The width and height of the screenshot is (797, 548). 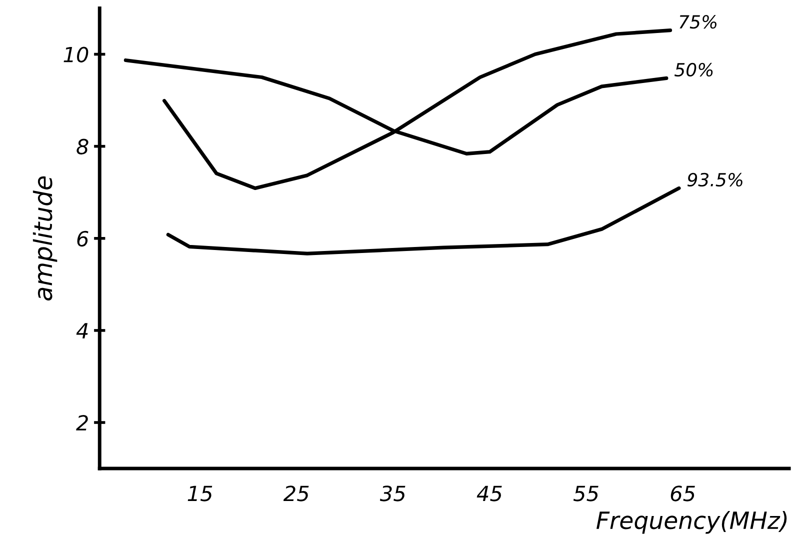 I want to click on y-axis-title: amplitude, so click(x=45, y=238).